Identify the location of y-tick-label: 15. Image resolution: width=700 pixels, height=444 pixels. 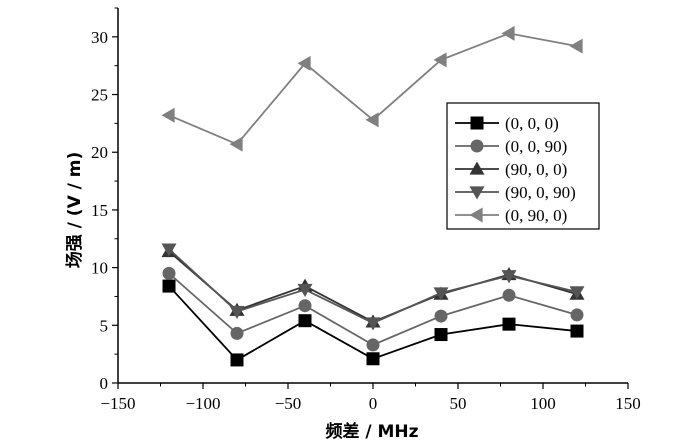
(99, 210).